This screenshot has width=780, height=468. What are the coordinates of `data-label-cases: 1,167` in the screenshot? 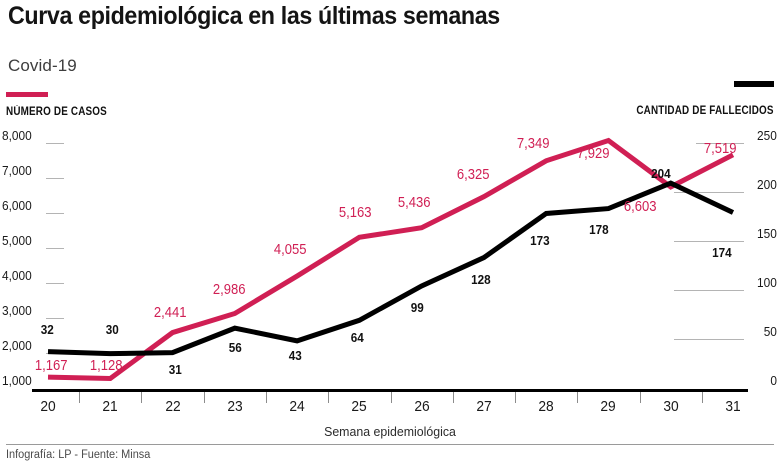 It's located at (51, 366).